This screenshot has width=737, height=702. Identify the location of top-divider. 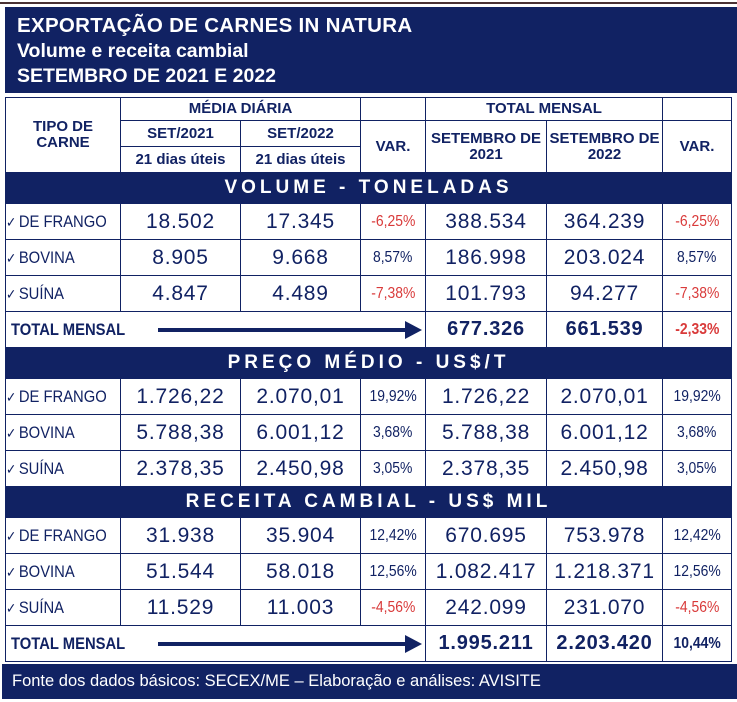
(368, 3).